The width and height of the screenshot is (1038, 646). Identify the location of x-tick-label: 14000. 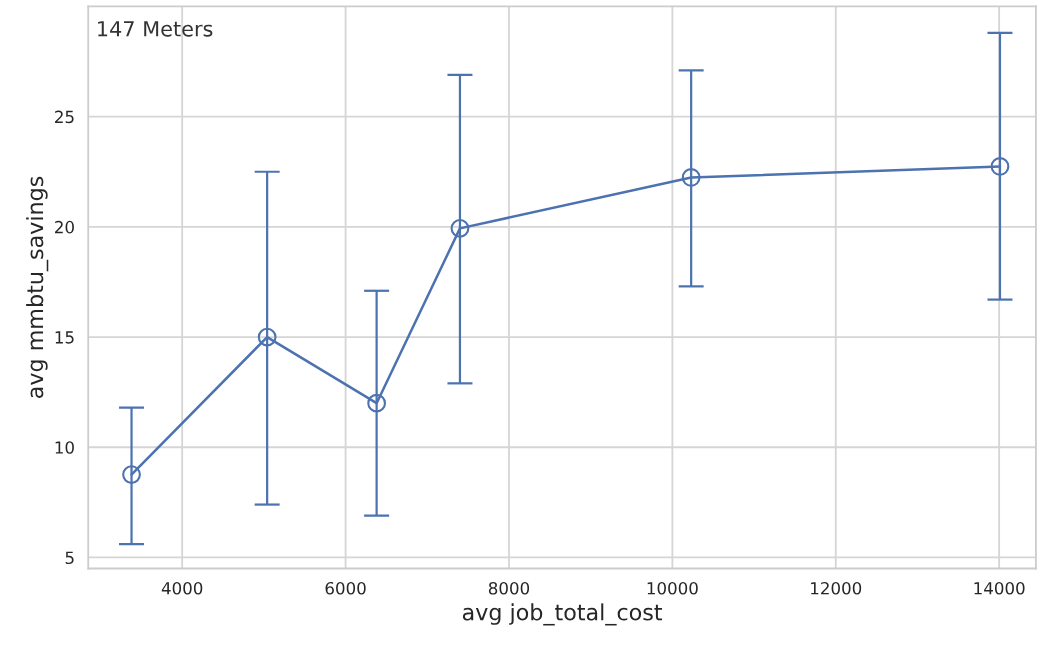
(999, 588).